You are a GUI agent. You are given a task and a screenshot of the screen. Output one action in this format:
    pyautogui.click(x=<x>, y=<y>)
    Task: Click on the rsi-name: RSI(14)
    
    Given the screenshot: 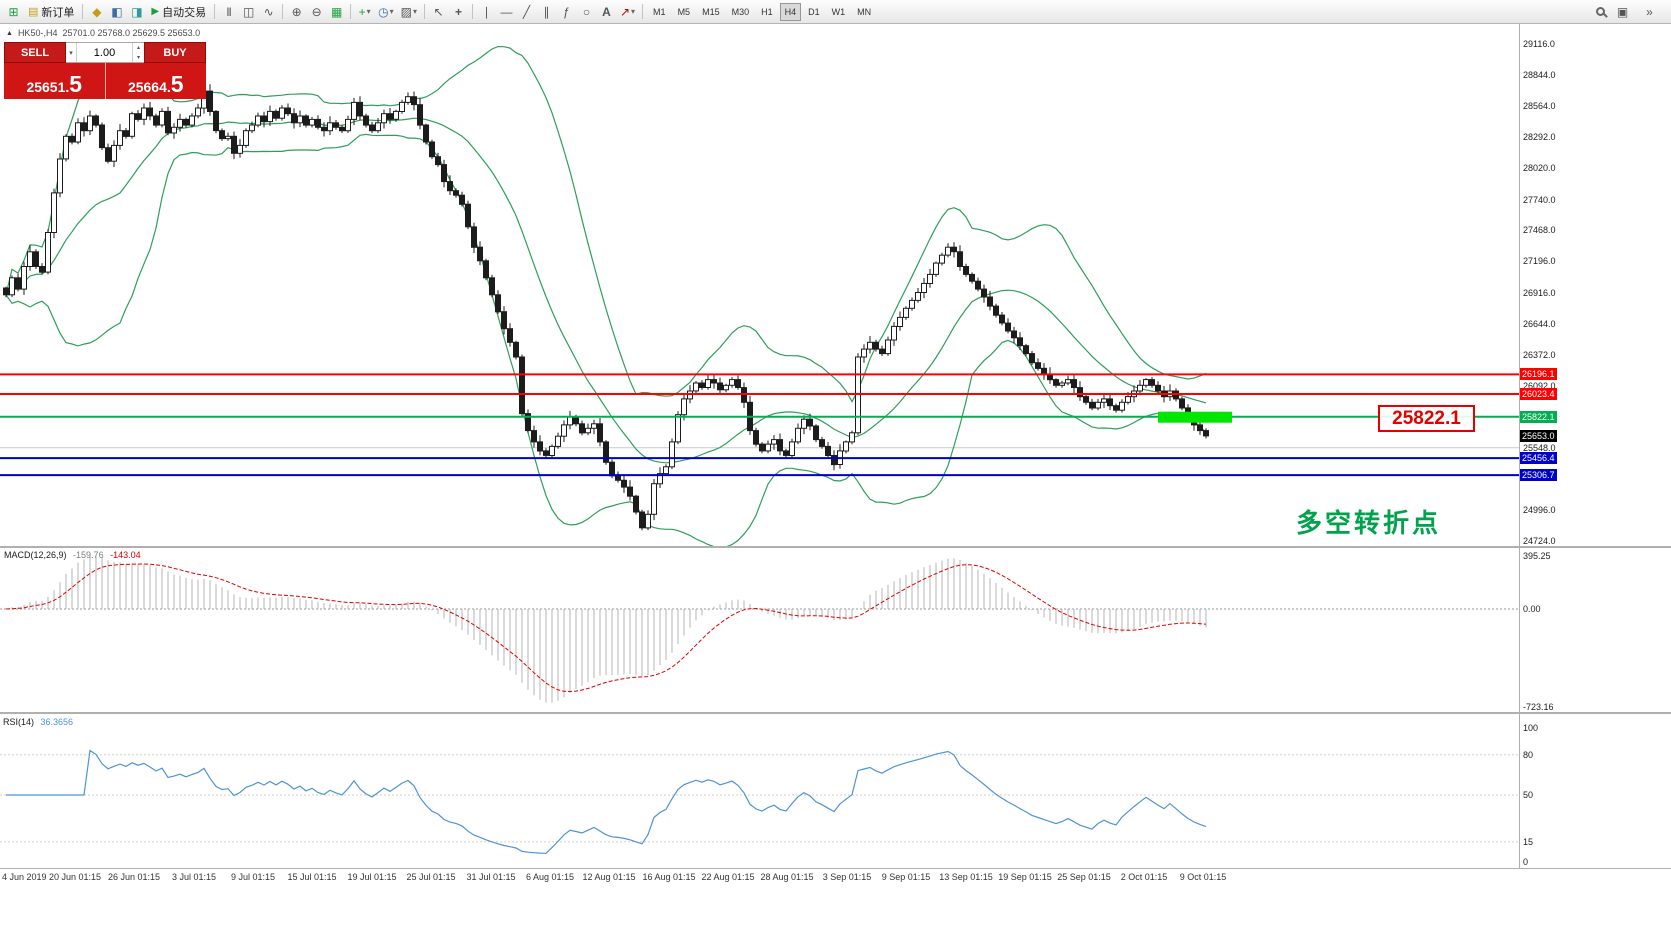 What is the action you would take?
    pyautogui.click(x=19, y=722)
    